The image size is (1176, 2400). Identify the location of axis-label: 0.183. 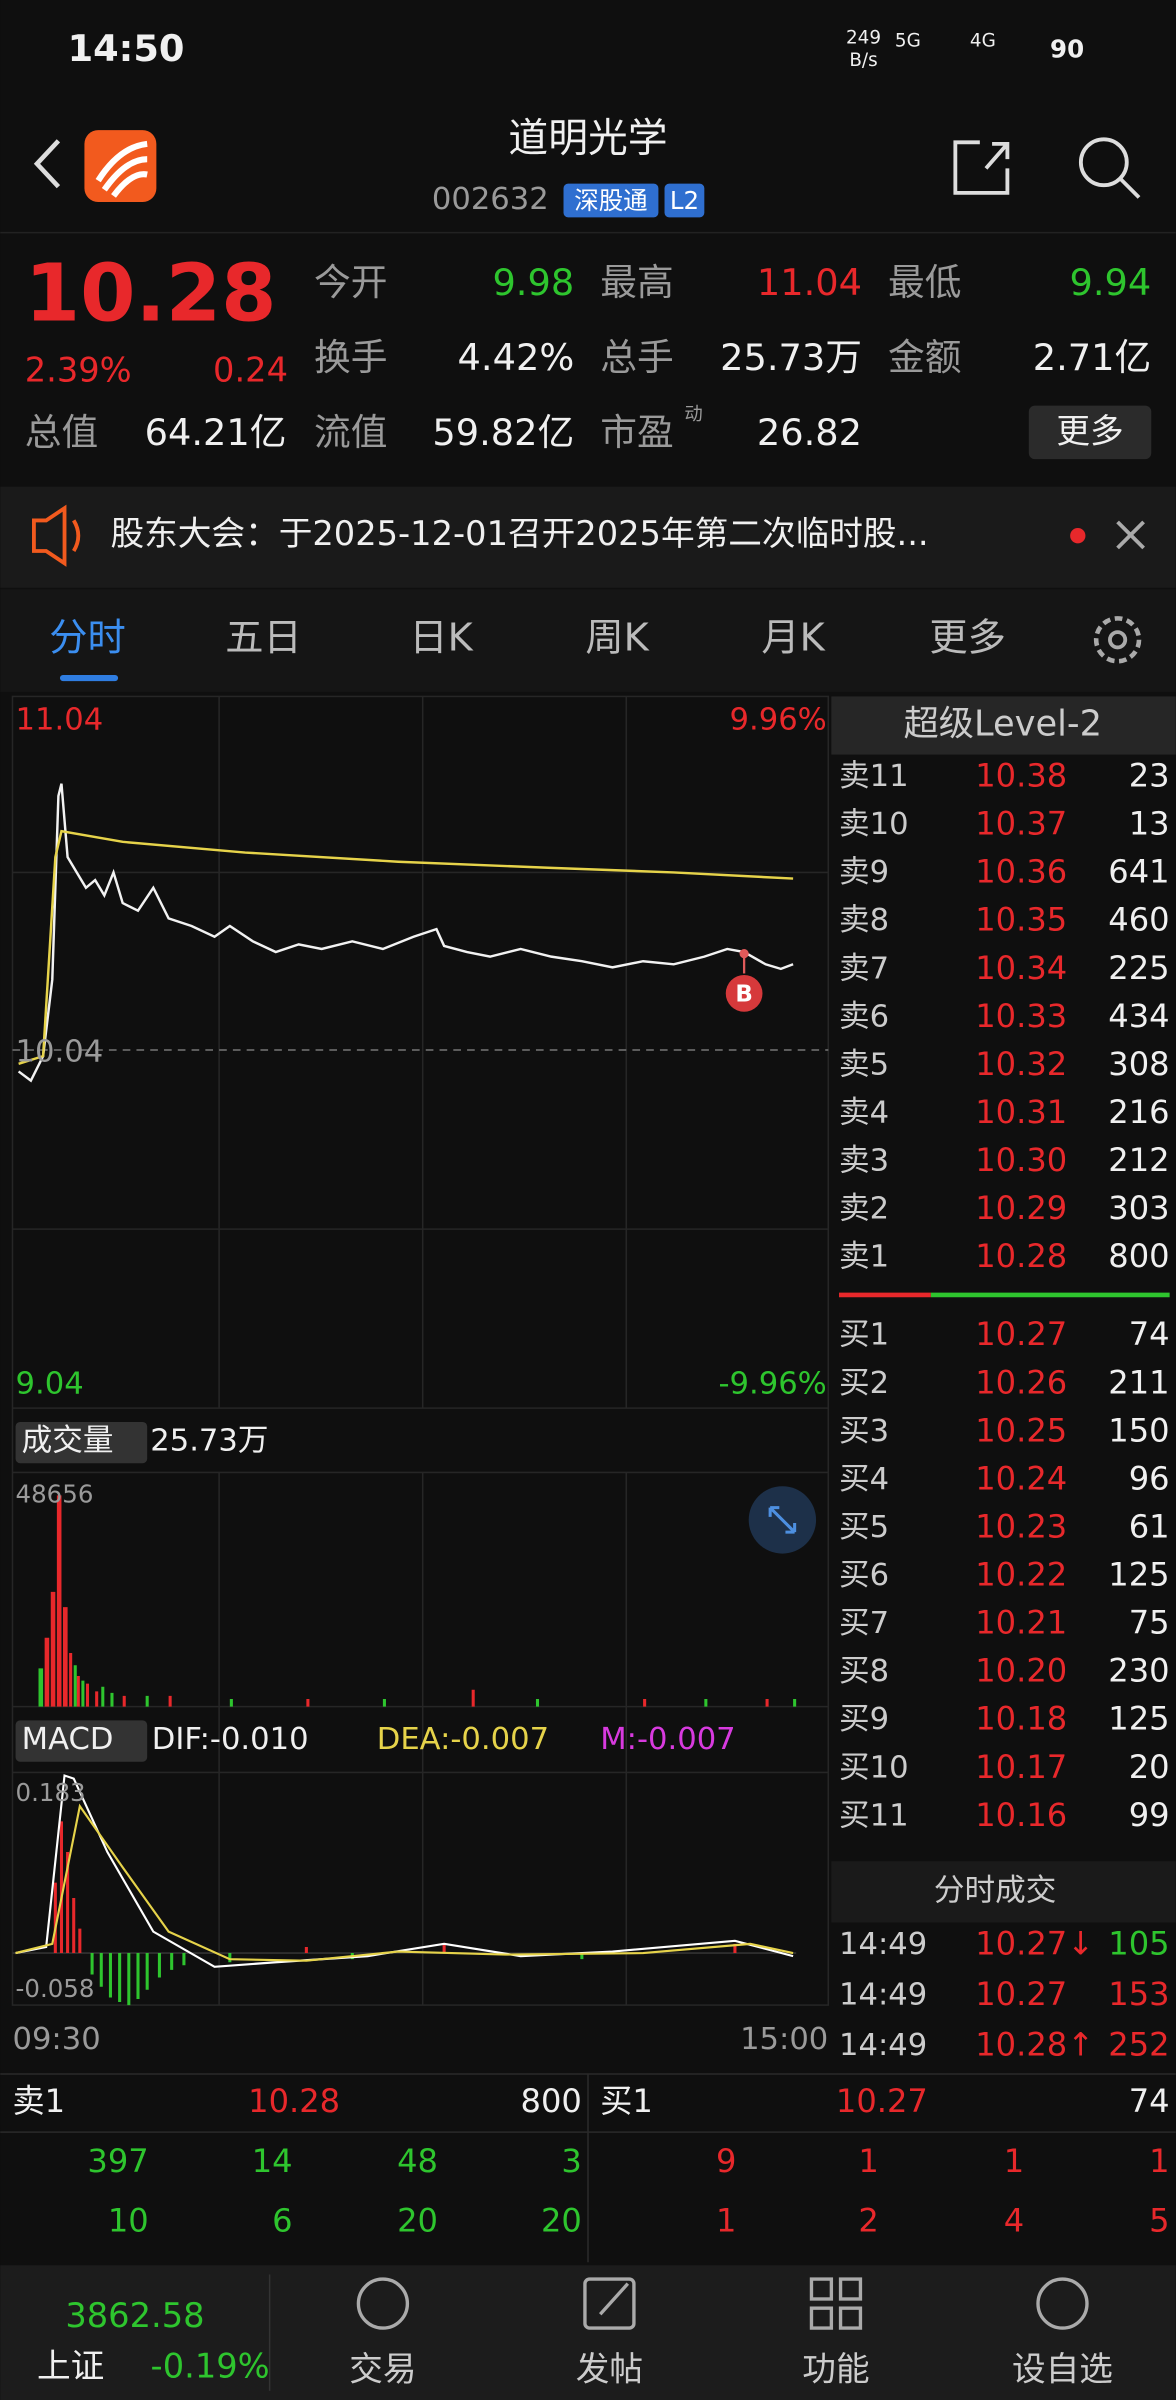
(51, 1792).